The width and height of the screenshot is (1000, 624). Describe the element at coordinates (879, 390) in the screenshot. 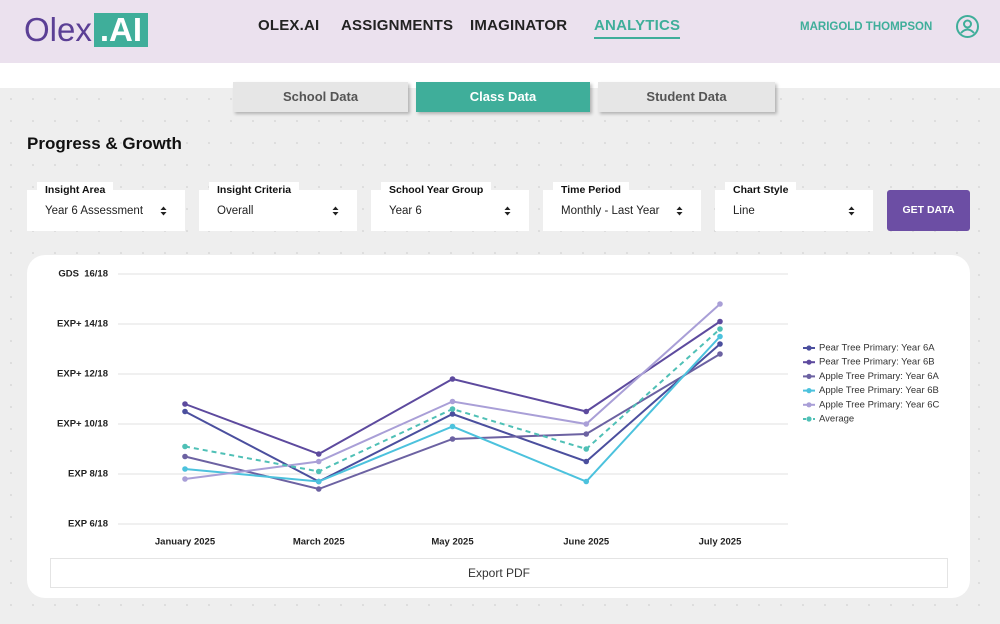

I see `legend-label: Apple Tree Primary: Year 6B` at that location.